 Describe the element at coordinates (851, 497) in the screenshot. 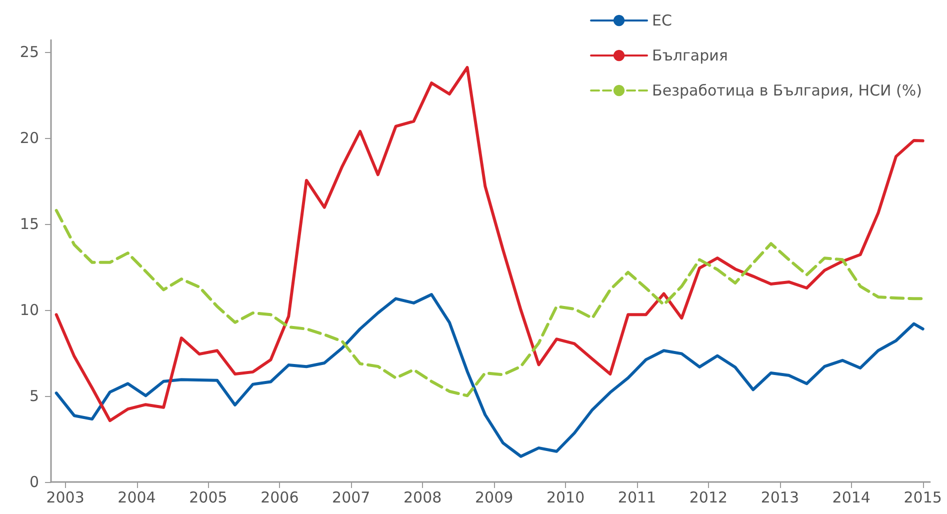

I see `x-tick-label: 2014` at that location.